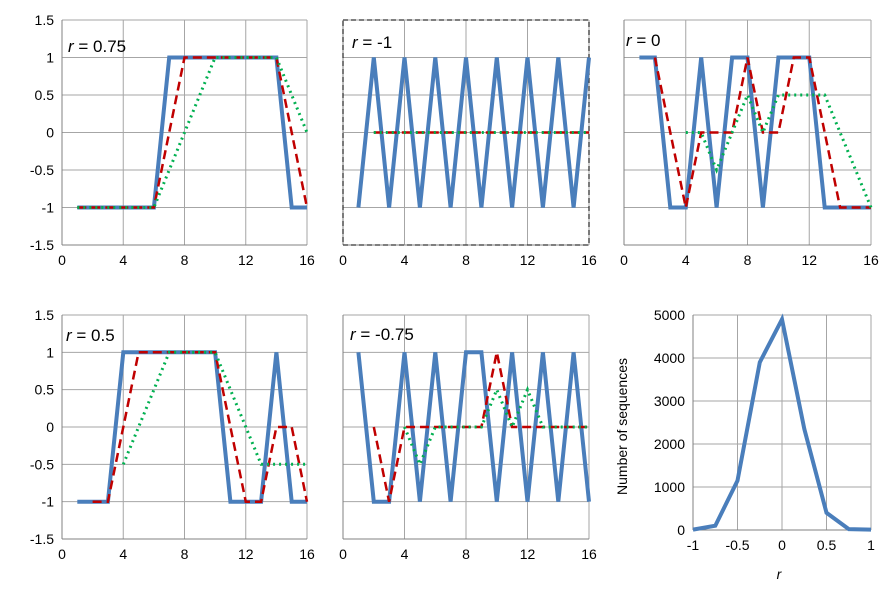  Describe the element at coordinates (372, 42) in the screenshot. I see `panel-annotation: r = -1` at that location.